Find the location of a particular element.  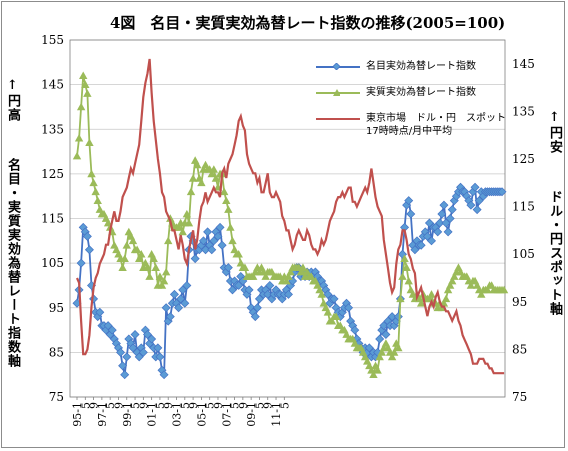

left-tick-label: 125 is located at coordinates (52, 174).